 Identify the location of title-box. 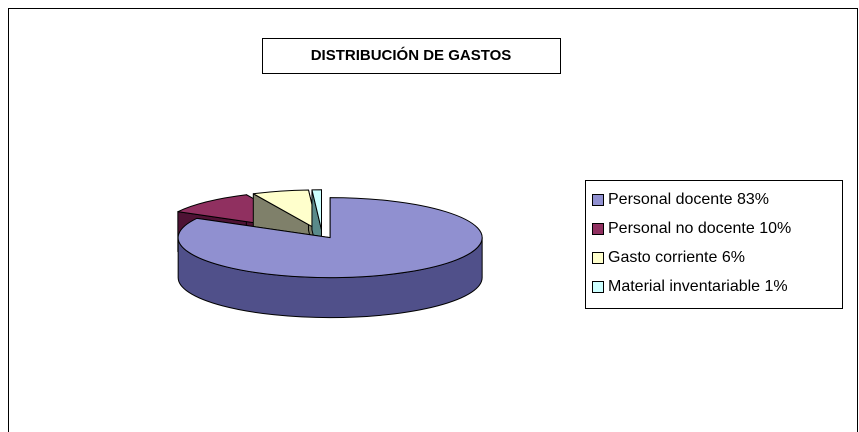
(411, 56).